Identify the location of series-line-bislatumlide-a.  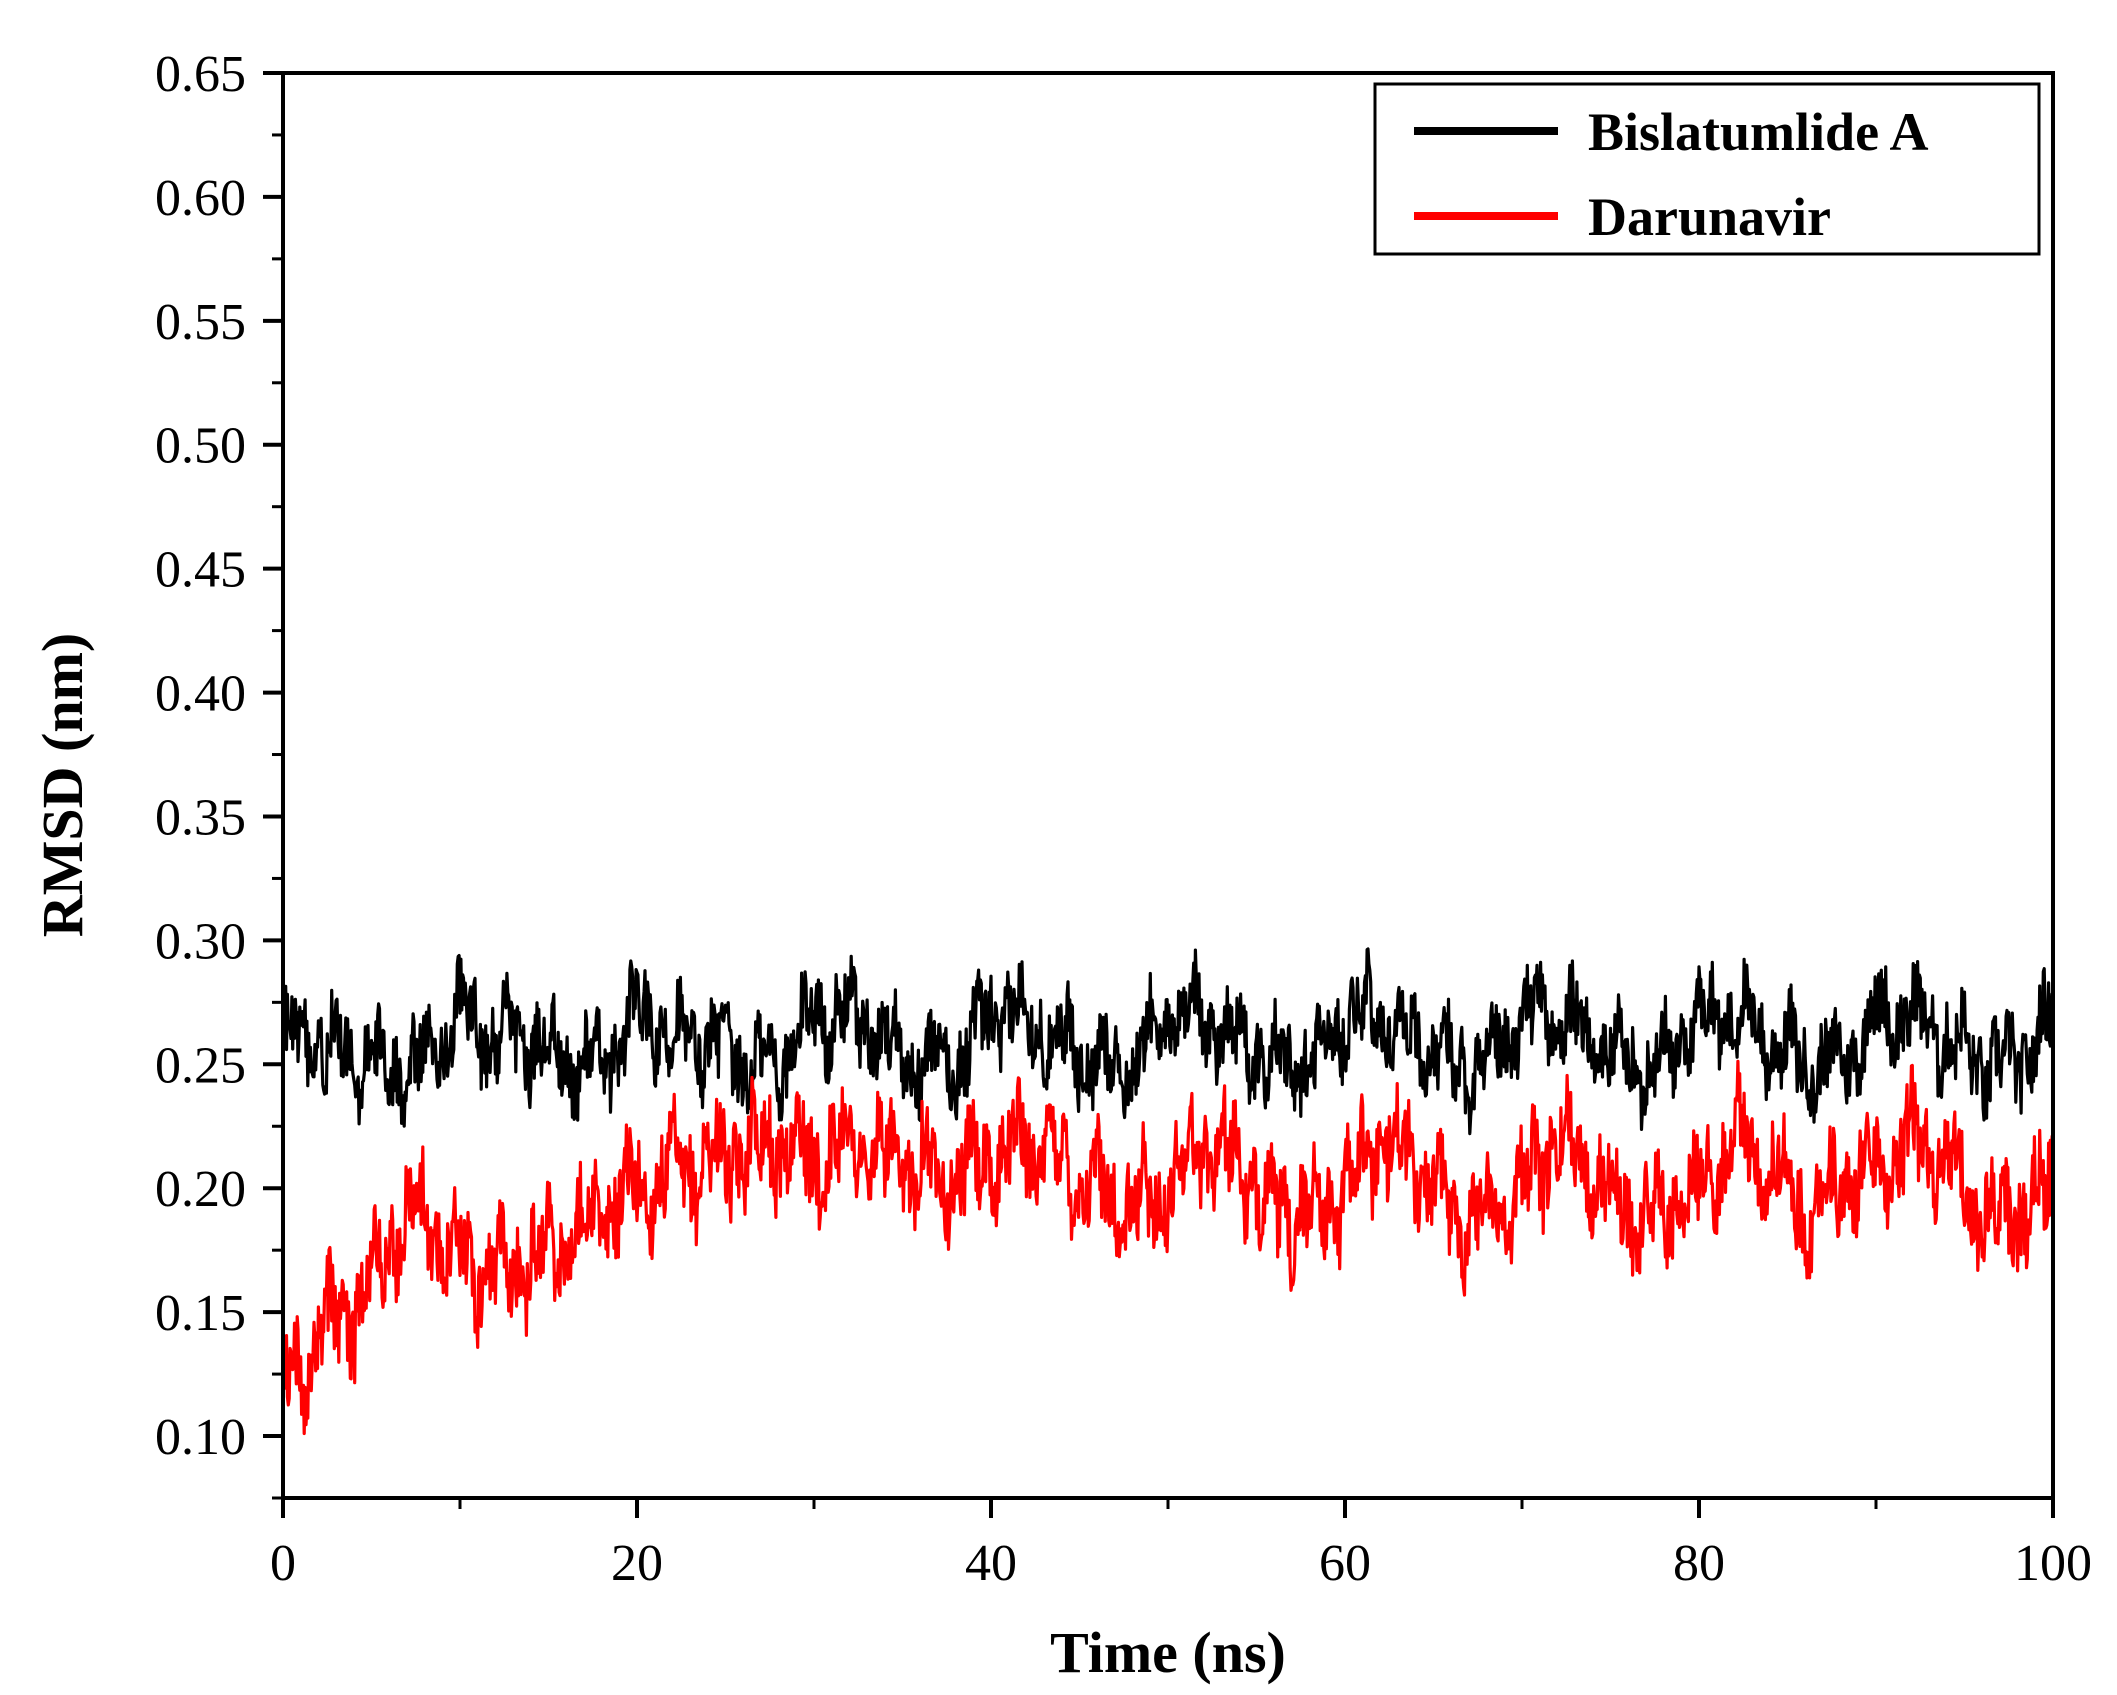
(1168, 1041).